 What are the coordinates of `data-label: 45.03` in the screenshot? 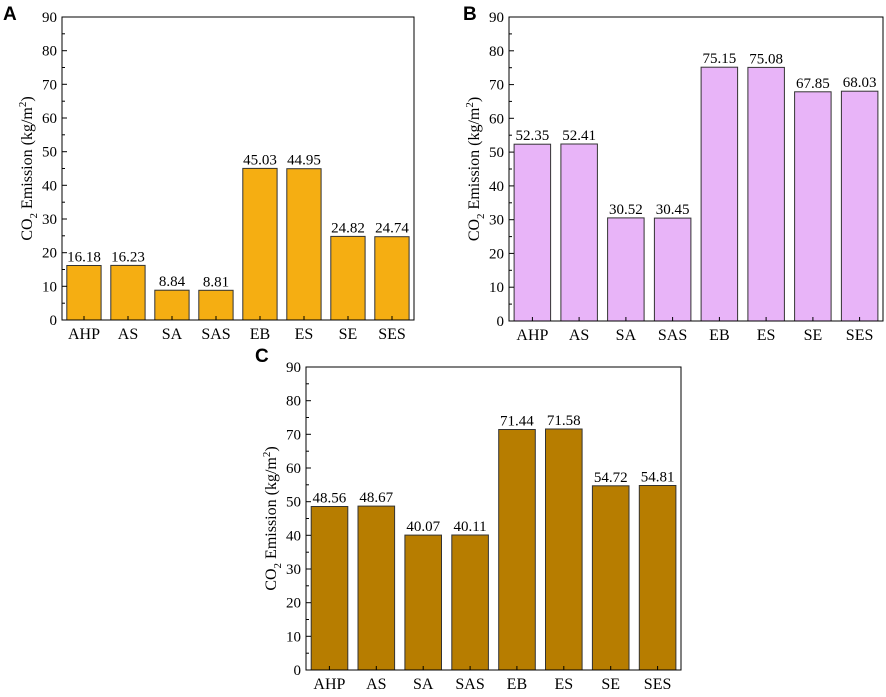 It's located at (260, 160).